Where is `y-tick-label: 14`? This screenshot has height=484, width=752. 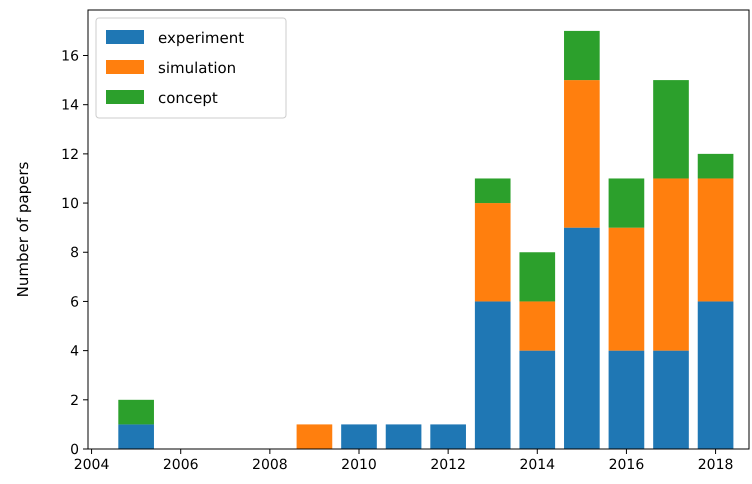
y-tick-label: 14 is located at coordinates (70, 106).